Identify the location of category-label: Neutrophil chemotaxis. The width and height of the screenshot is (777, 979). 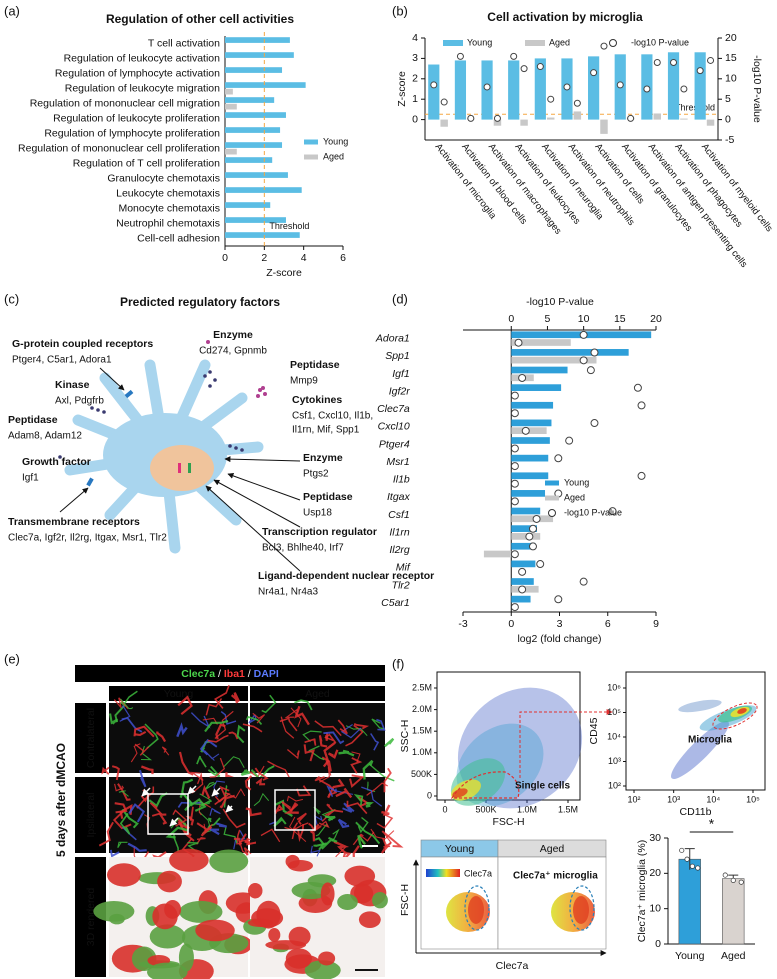
(168, 223).